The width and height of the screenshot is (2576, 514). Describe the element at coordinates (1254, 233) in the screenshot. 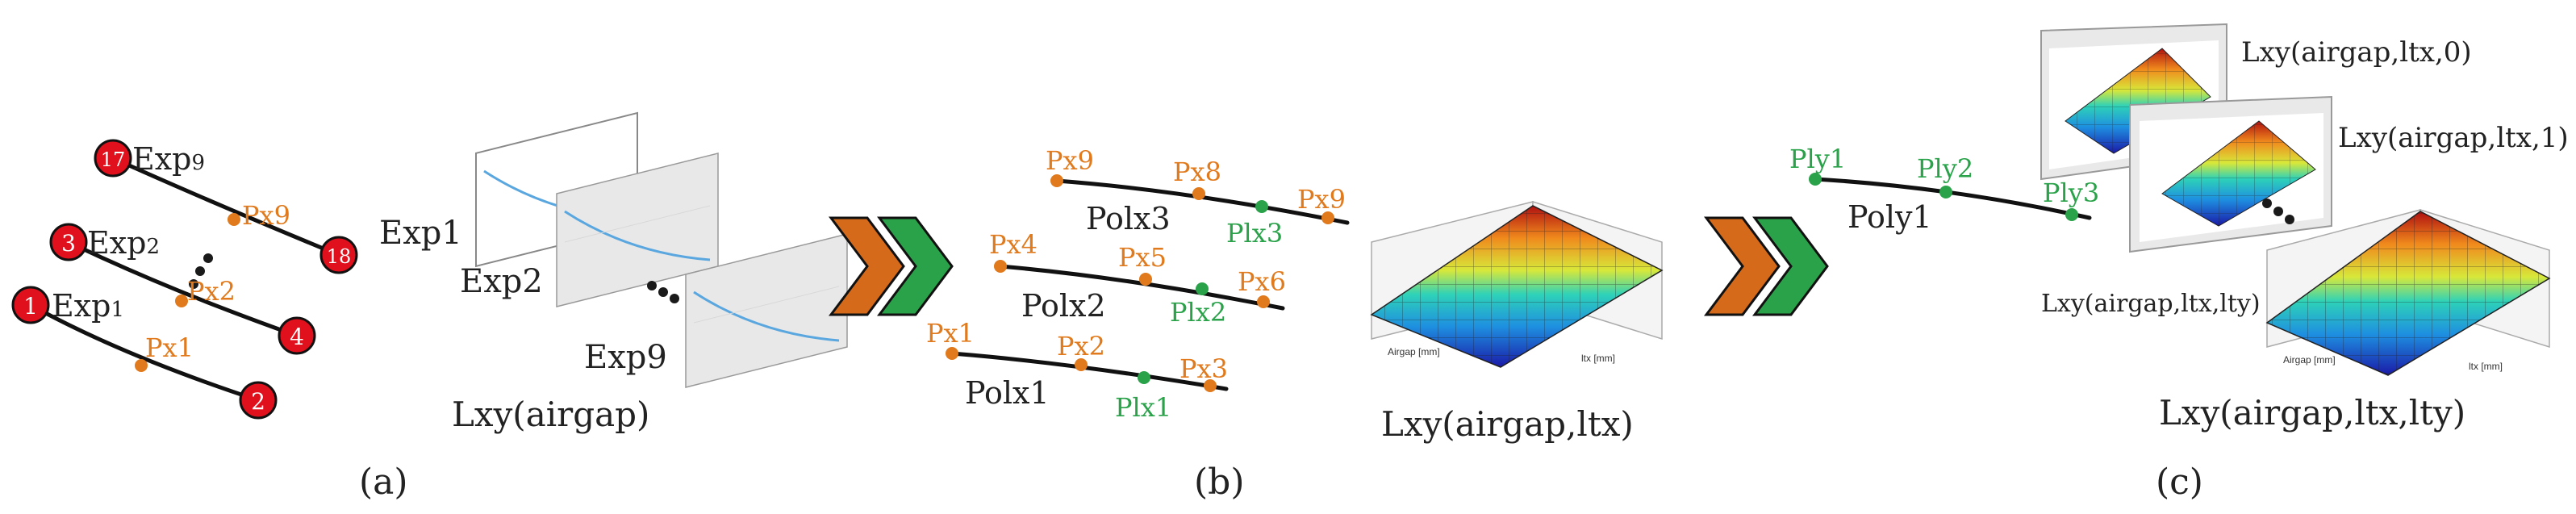

I see `b-plx3-label: Plx3` at that location.